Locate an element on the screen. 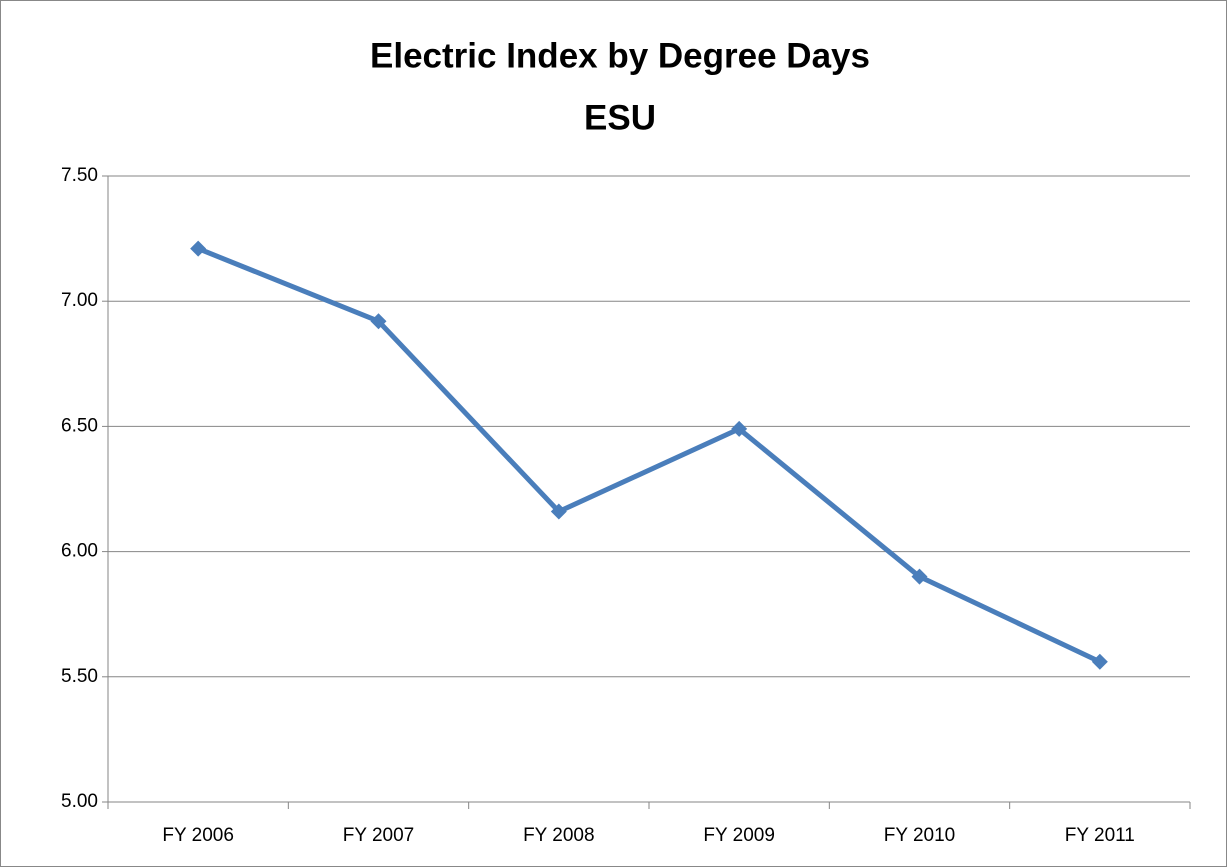  y-tick-label: 7.00 is located at coordinates (79, 300).